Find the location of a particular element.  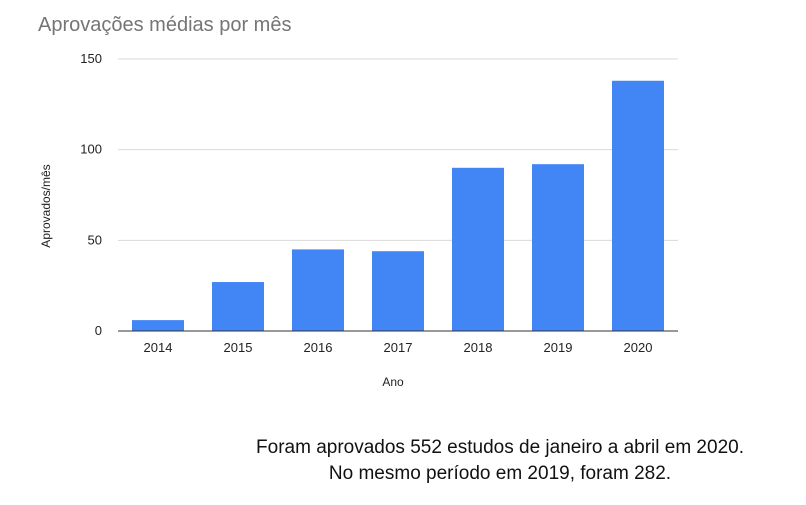

caption-line-2: No mesmo período em 2019, foram 282. is located at coordinates (500, 473).